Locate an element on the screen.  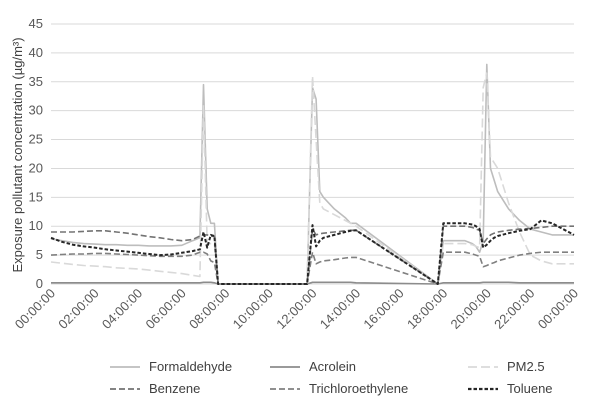
x-tick-label: 02:00:00 is located at coordinates (78, 309).